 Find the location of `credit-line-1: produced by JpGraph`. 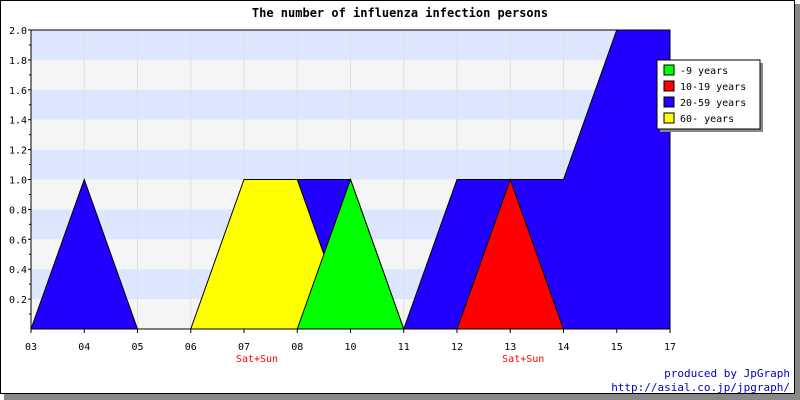

credit-line-1: produced by JpGraph is located at coordinates (727, 373).